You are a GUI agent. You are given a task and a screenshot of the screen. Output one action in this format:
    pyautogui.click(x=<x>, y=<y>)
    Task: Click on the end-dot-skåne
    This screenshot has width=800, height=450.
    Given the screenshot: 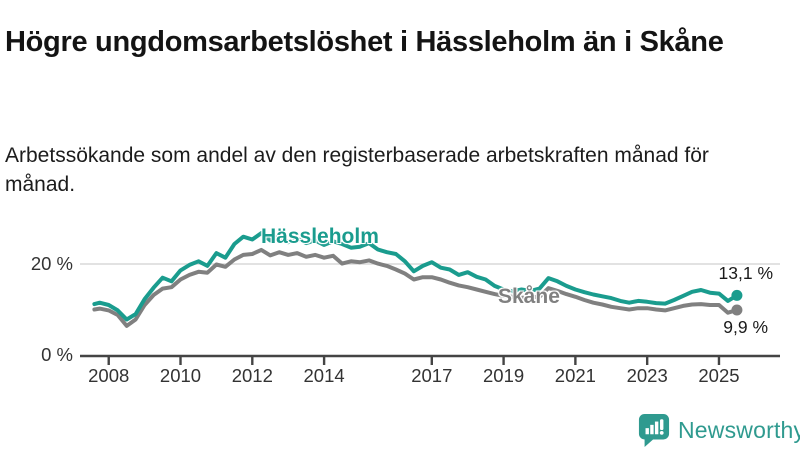 What is the action you would take?
    pyautogui.click(x=737, y=310)
    